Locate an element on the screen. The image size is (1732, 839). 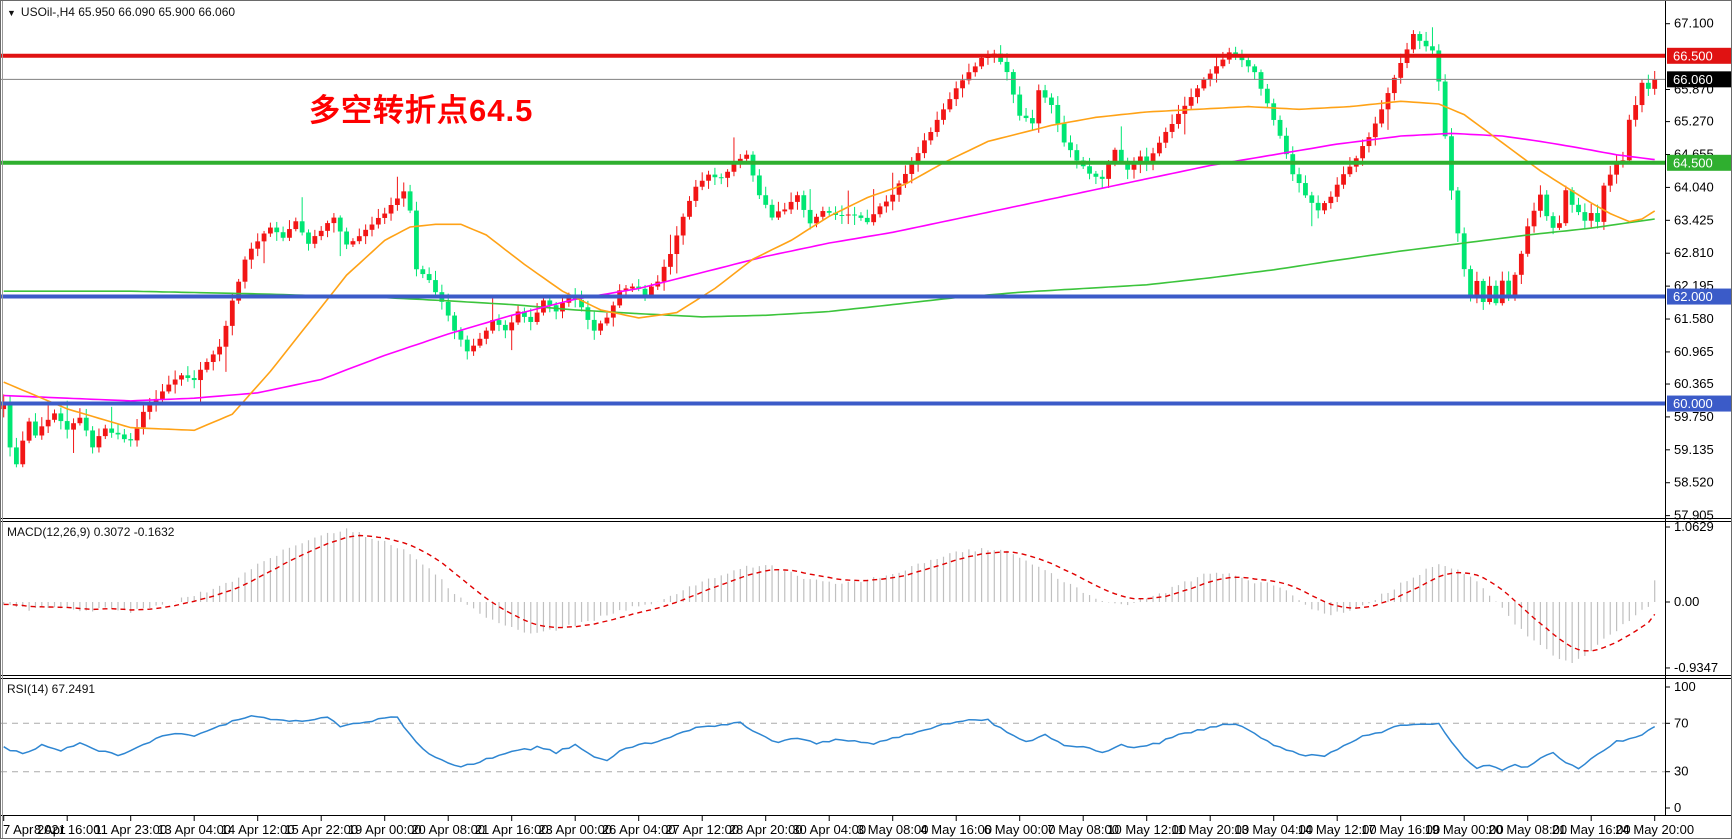
rsi-indicator-label: RSI(14) 67.2491 is located at coordinates (51, 689).